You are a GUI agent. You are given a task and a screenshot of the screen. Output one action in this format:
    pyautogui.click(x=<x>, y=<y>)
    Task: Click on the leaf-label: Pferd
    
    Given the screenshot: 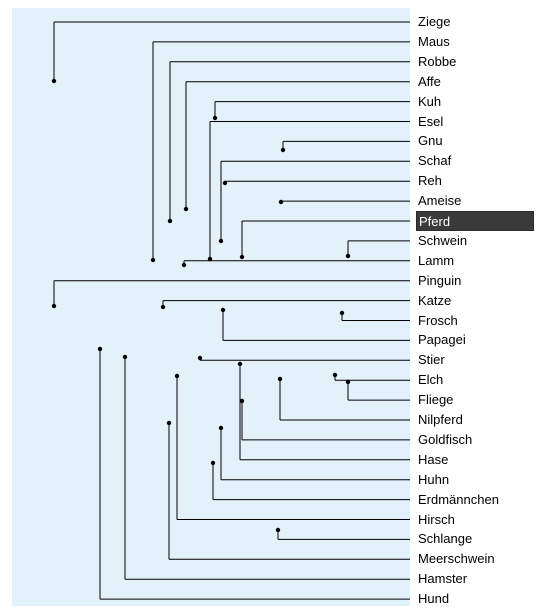 What is the action you would take?
    pyautogui.click(x=475, y=221)
    